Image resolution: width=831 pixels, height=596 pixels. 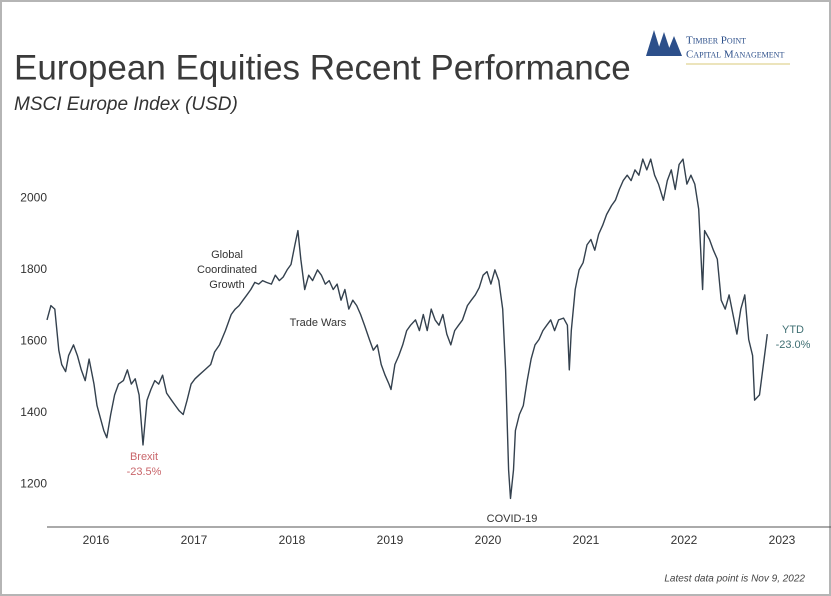 What do you see at coordinates (33, 198) in the screenshot?
I see `y-tick-label: 2000` at bounding box center [33, 198].